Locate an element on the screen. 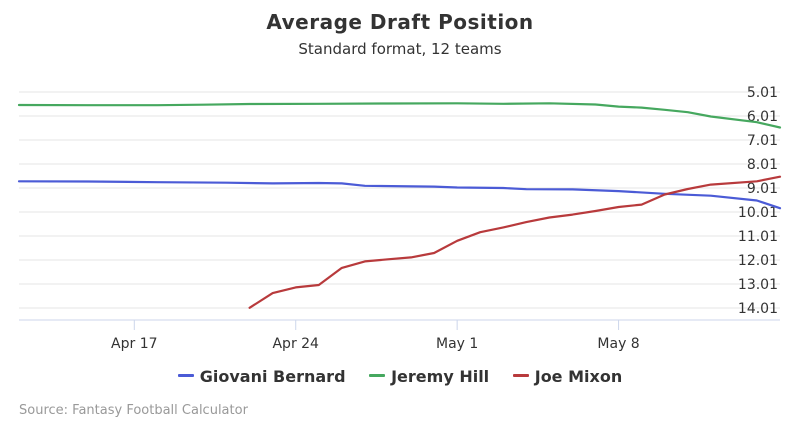  y-tick-label: 13.01 is located at coordinates (758, 285).